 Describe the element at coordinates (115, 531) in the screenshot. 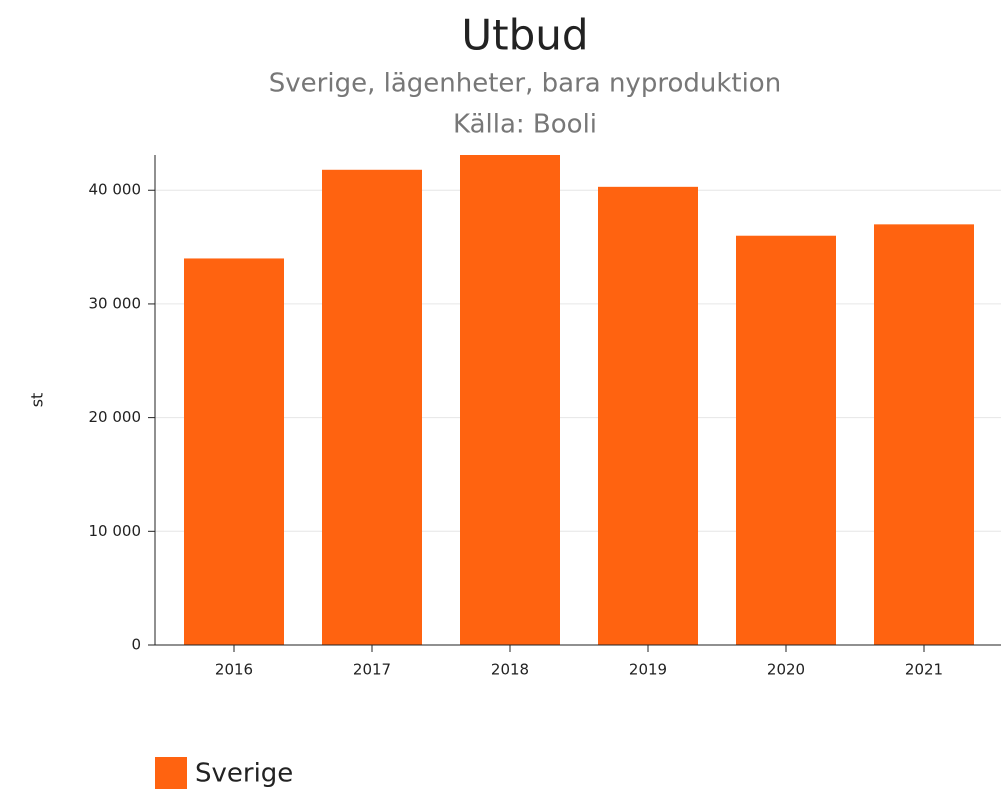

I see `y-tick-label: 10 000` at that location.